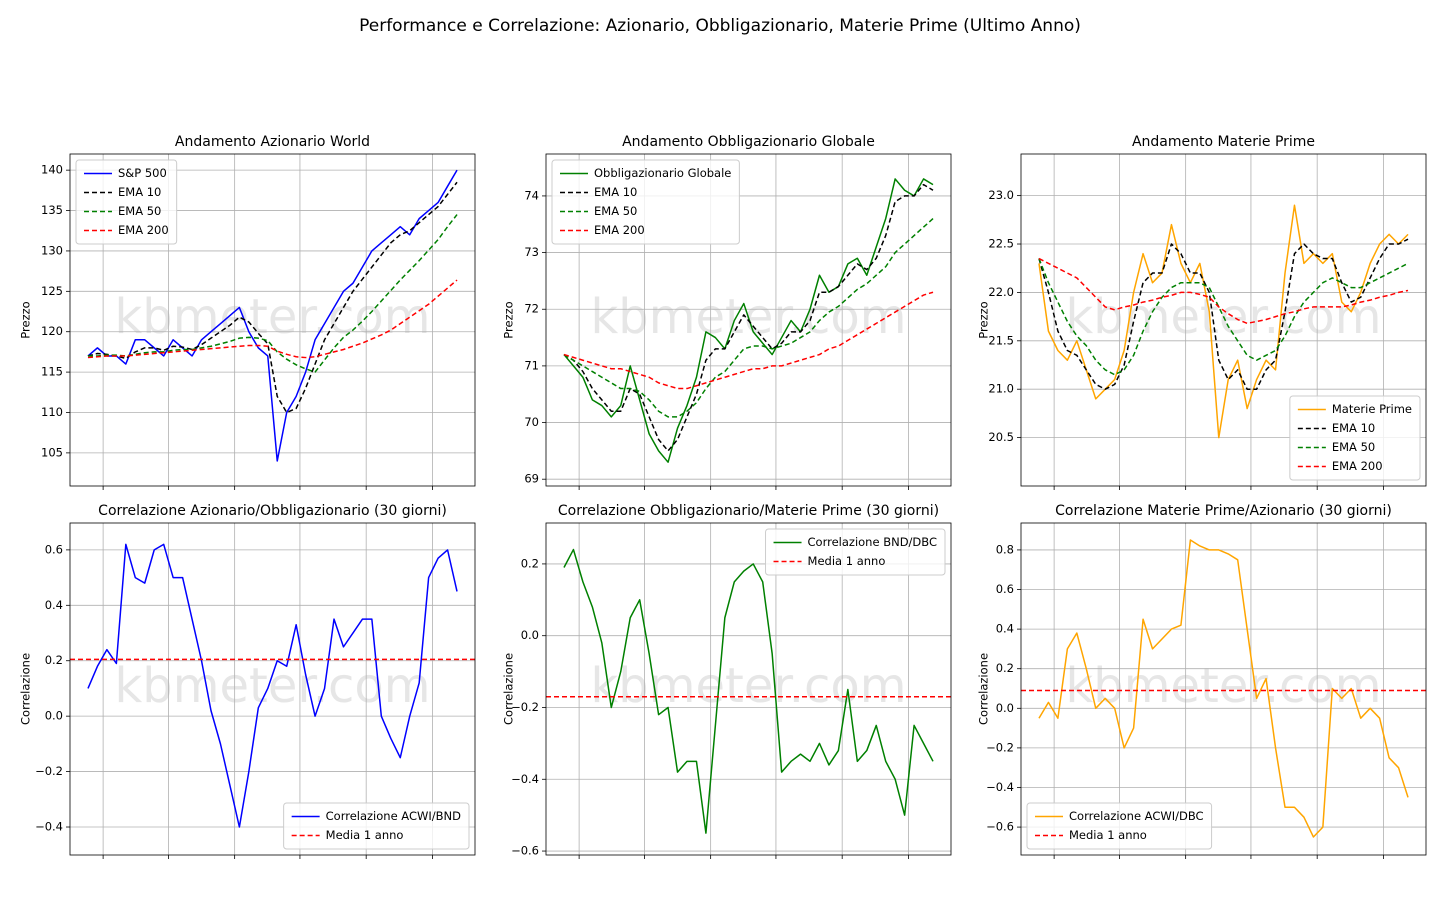 The image size is (1440, 900). I want to click on legend-label: Obbligazionario Globale, so click(662, 173).